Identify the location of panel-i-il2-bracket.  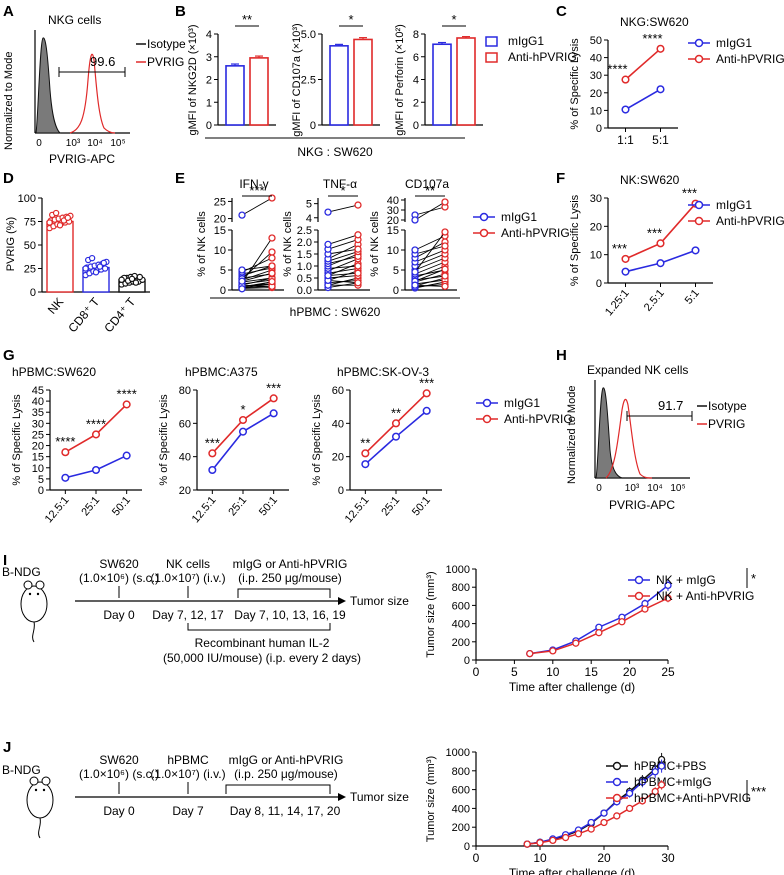
(259, 627).